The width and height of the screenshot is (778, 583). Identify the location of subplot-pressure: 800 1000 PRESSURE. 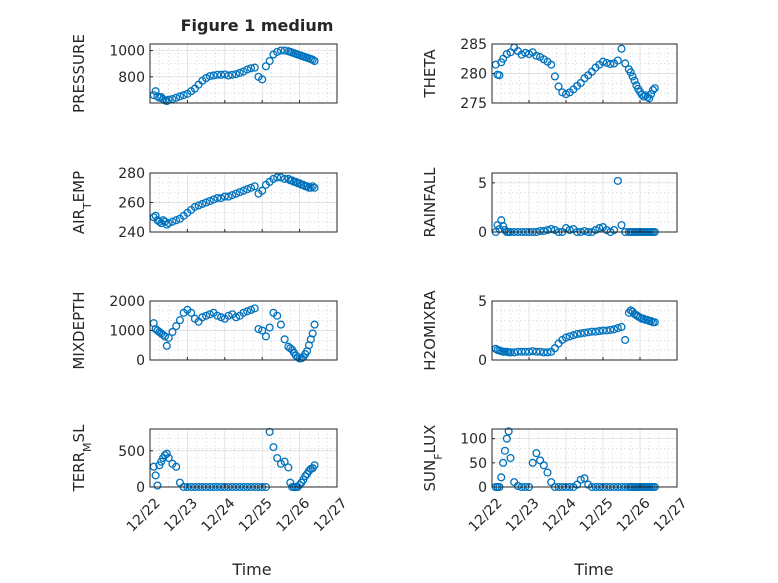
(204, 73).